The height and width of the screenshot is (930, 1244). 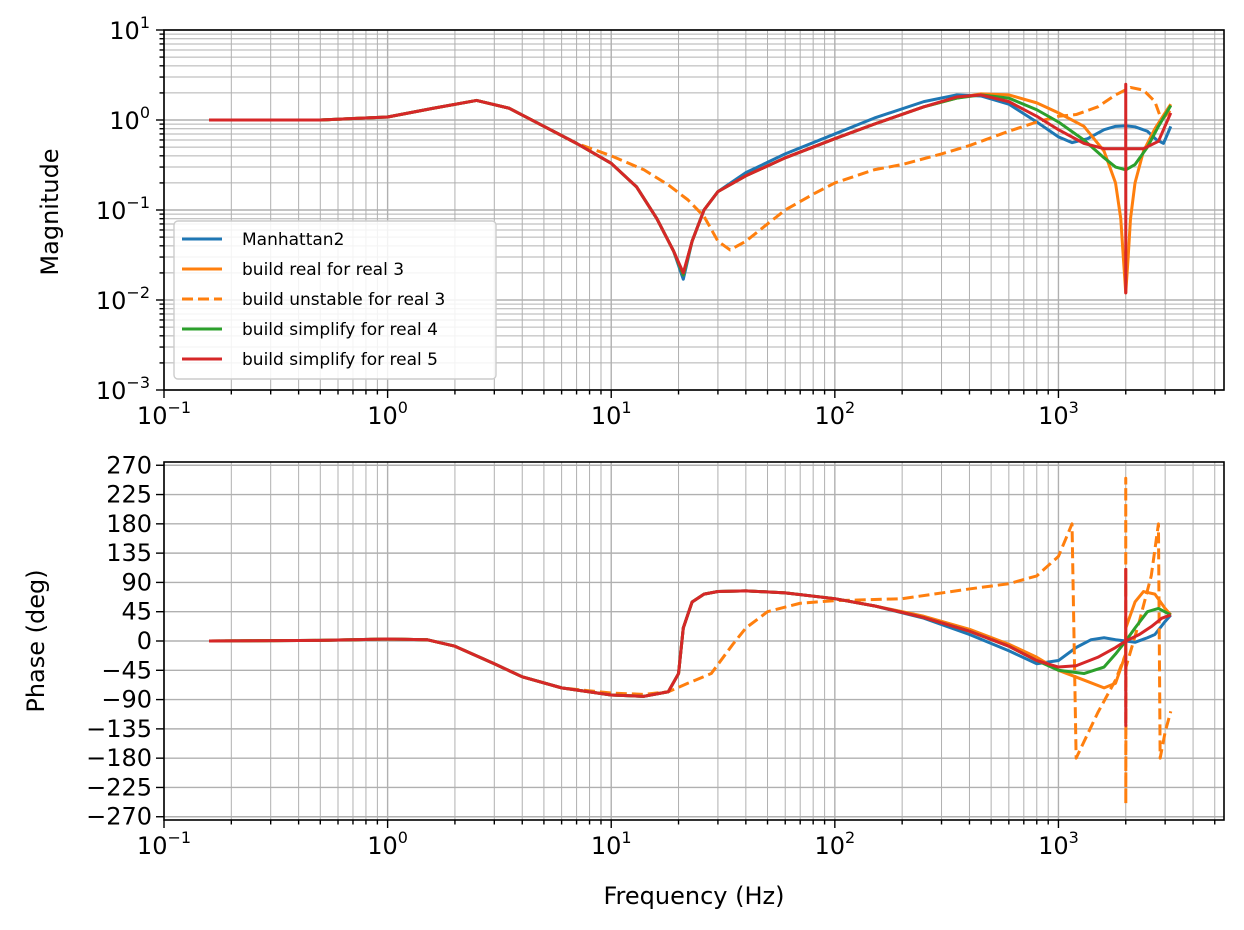 I want to click on y-tick-label: 45, so click(x=136, y=612).